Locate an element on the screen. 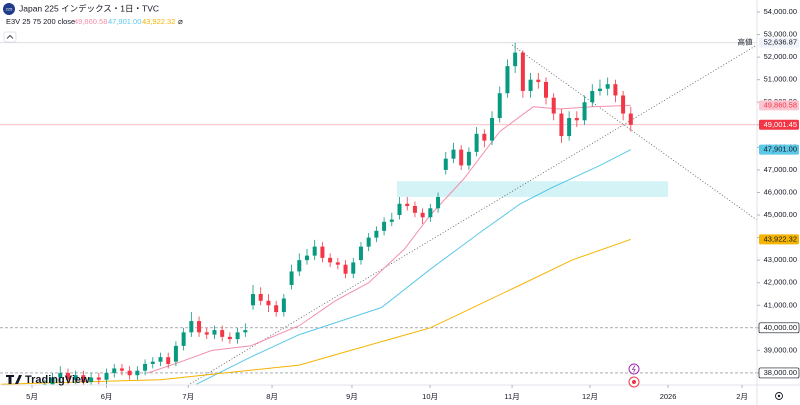 This screenshot has height=405, width=800. event-glyph is located at coordinates (633, 369).